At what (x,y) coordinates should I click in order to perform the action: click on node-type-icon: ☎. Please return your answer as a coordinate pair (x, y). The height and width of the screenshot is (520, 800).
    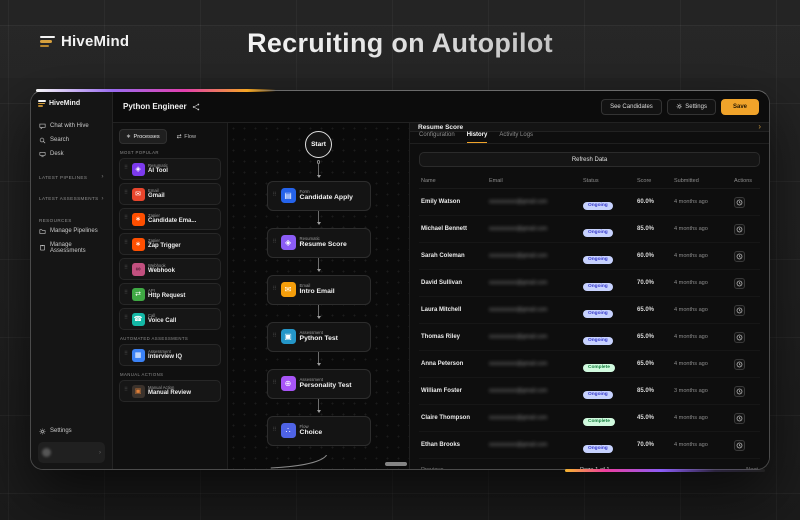
    Looking at the image, I should click on (138, 319).